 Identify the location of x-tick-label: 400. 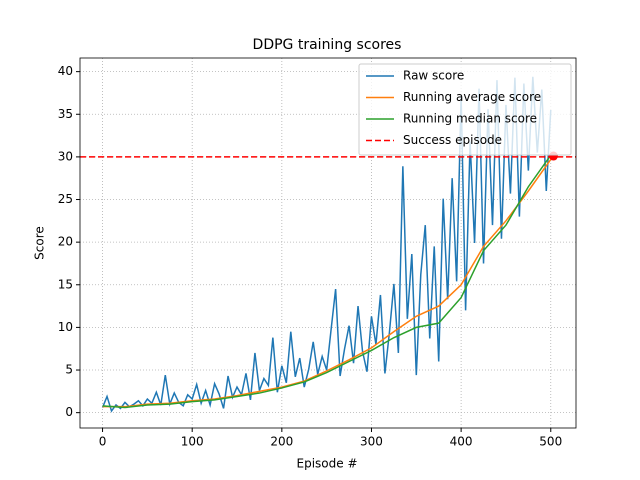
(461, 442).